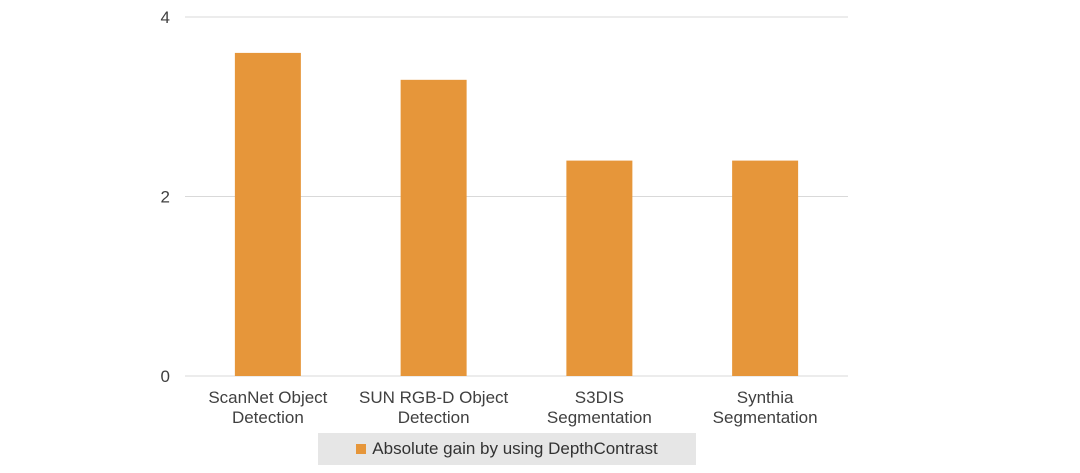 The image size is (1080, 473). What do you see at coordinates (515, 448) in the screenshot?
I see `legend-label: Absolute gain by using DepthContrast` at bounding box center [515, 448].